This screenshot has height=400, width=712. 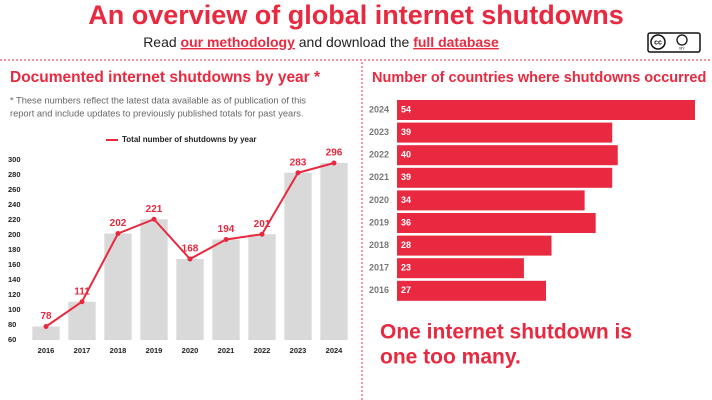 What do you see at coordinates (46, 316) in the screenshot?
I see `value-label: 78` at bounding box center [46, 316].